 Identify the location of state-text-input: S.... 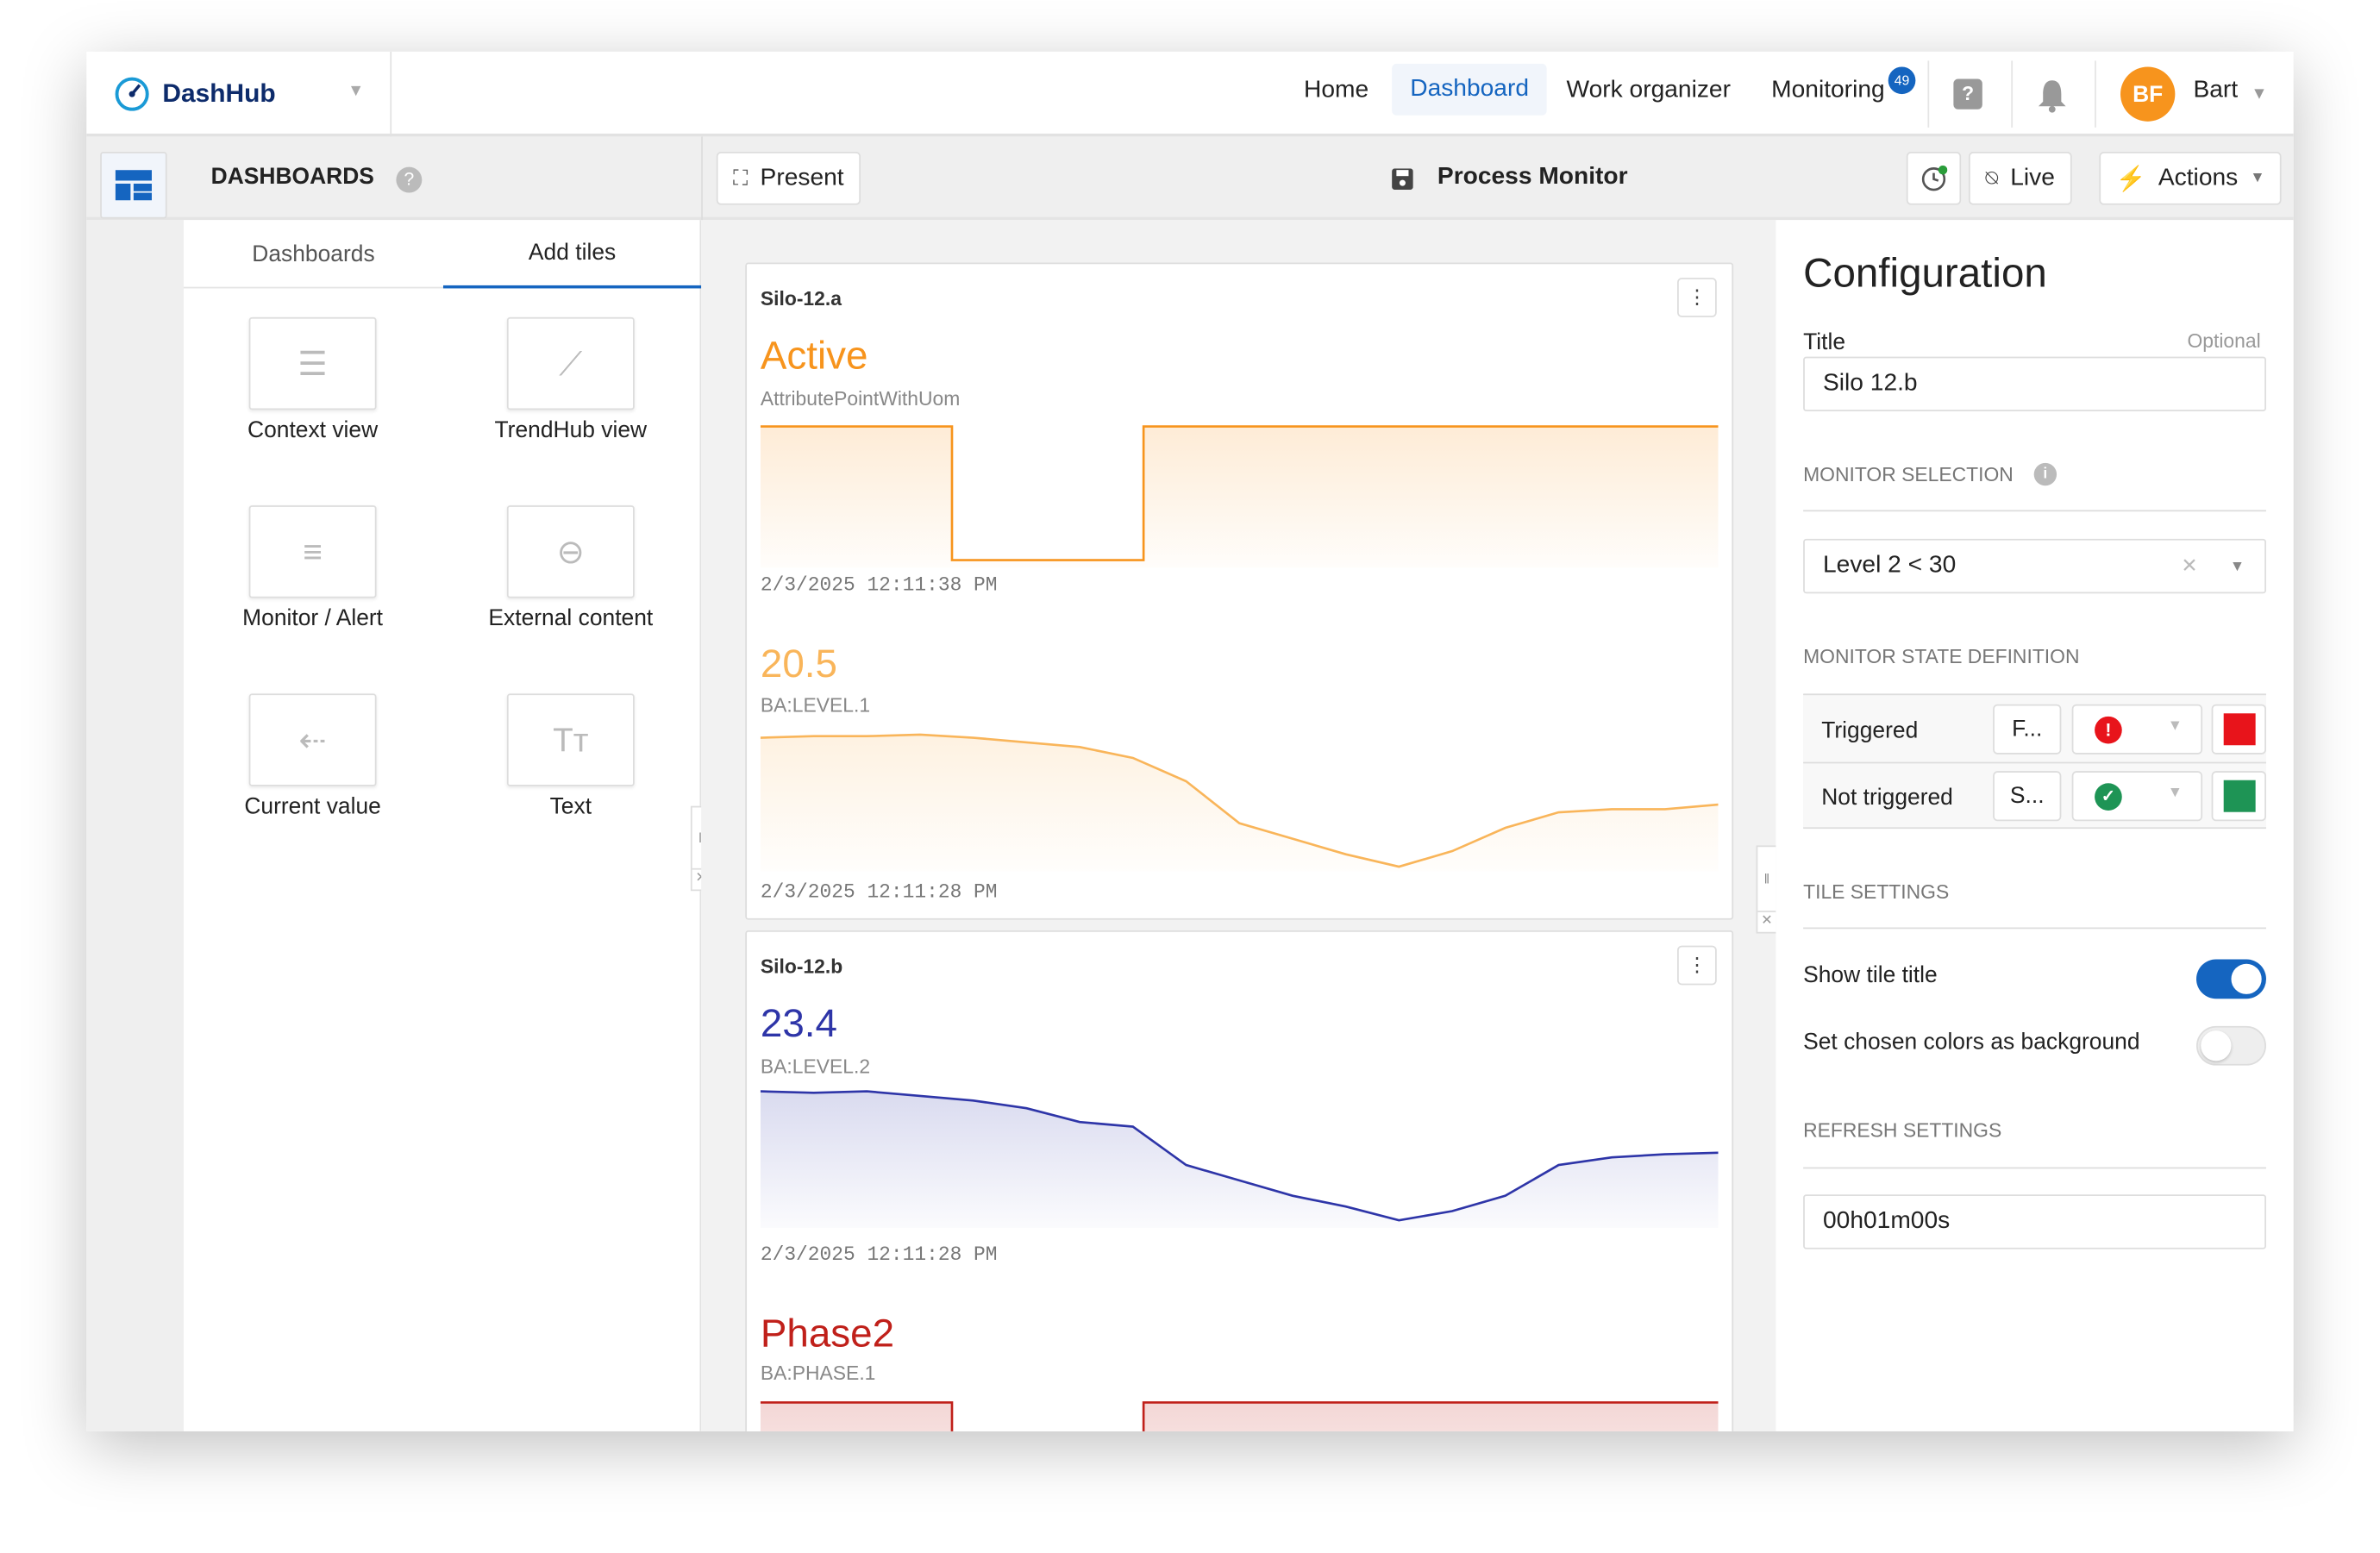
(2028, 797).